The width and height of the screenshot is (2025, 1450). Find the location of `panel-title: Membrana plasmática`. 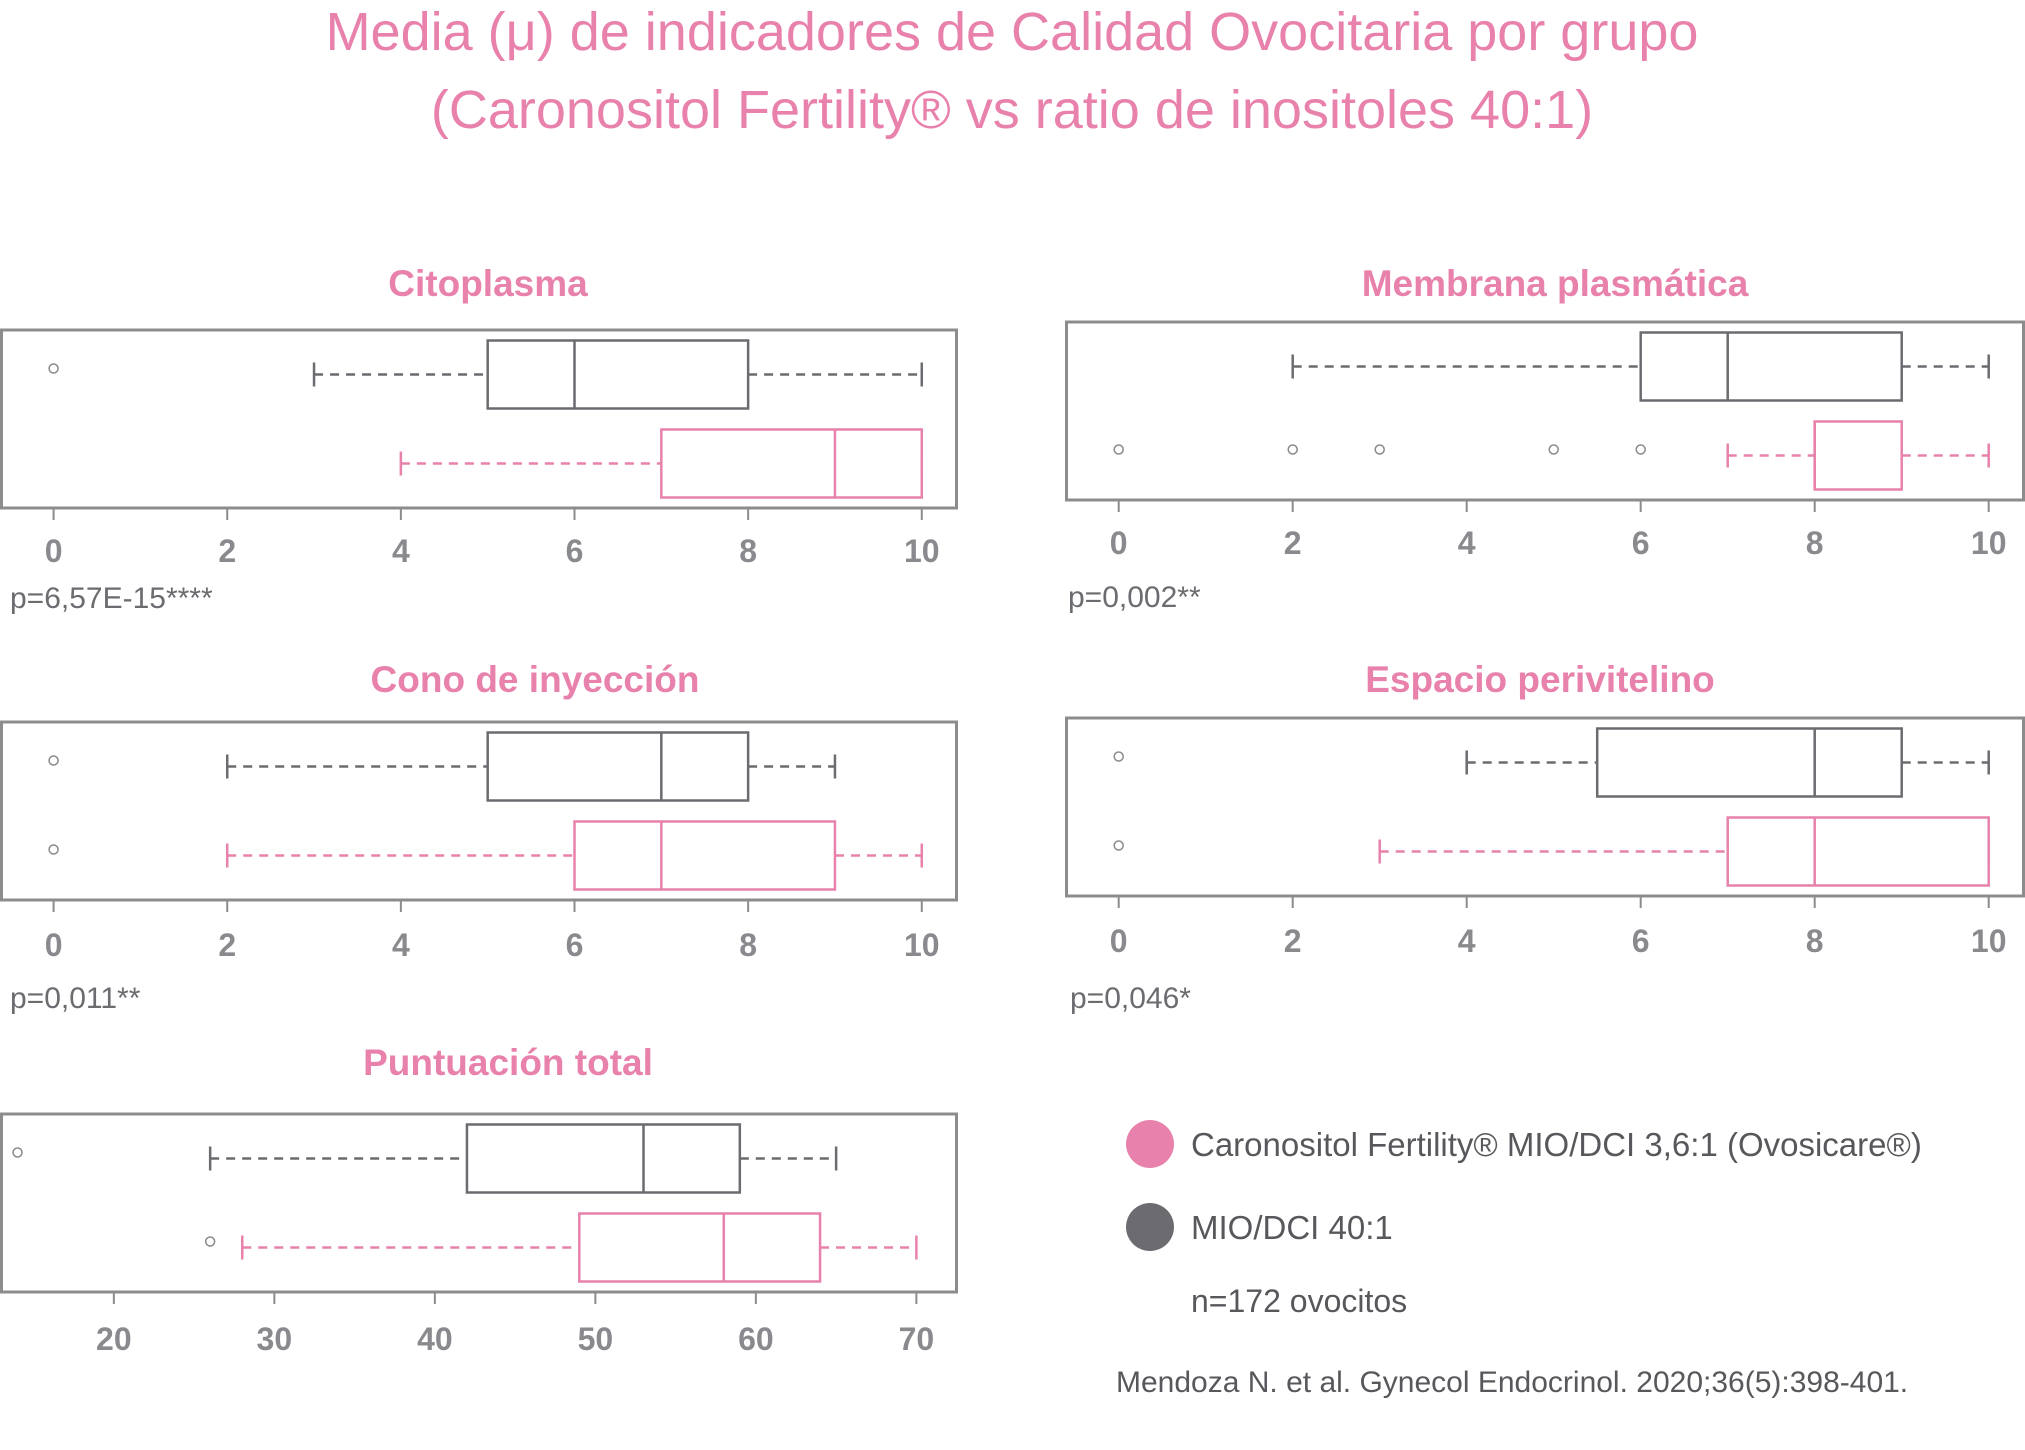

panel-title: Membrana plasmática is located at coordinates (1555, 283).